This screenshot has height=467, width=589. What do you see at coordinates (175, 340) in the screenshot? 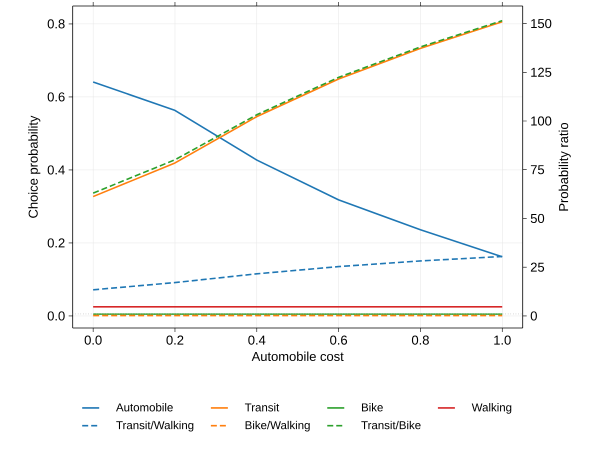
I see `x-tick-label: 0.2` at bounding box center [175, 340].